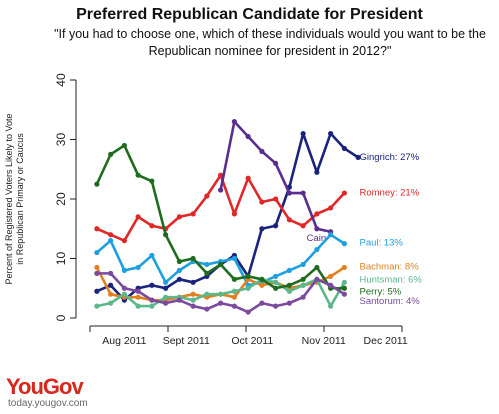 The image size is (499, 414). Describe the element at coordinates (45, 386) in the screenshot. I see `yougov-logo: YouGov` at that location.